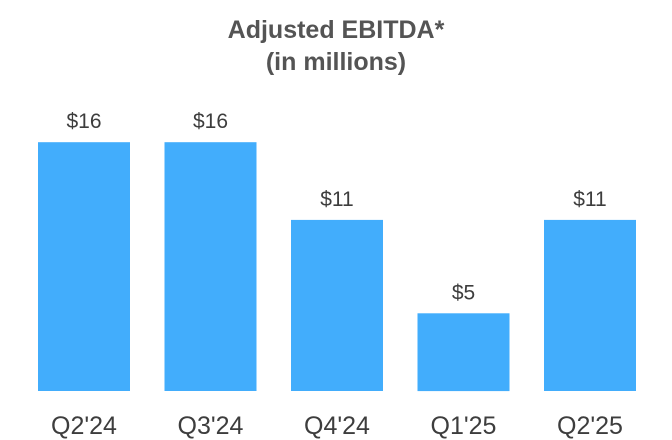 Image resolution: width=672 pixels, height=440 pixels. Describe the element at coordinates (463, 292) in the screenshot. I see `data-label: $5` at that location.